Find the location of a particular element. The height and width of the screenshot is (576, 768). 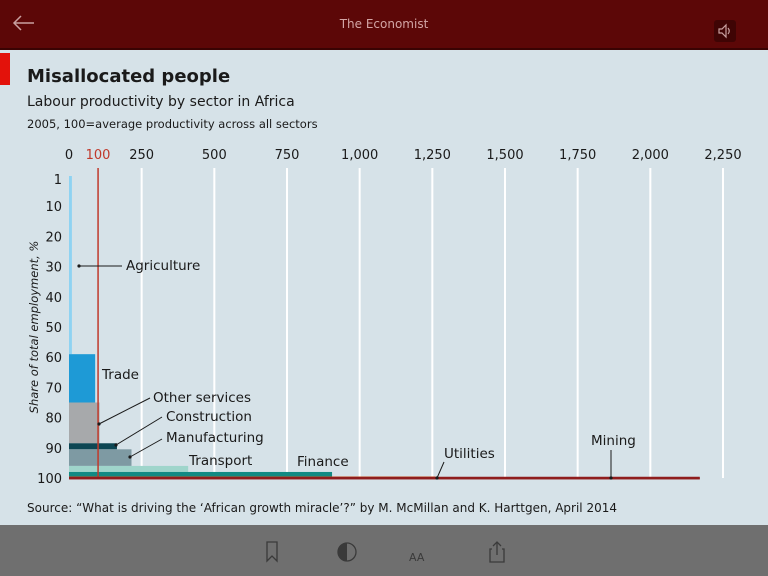

x-tick-label: 2,000 is located at coordinates (650, 155).